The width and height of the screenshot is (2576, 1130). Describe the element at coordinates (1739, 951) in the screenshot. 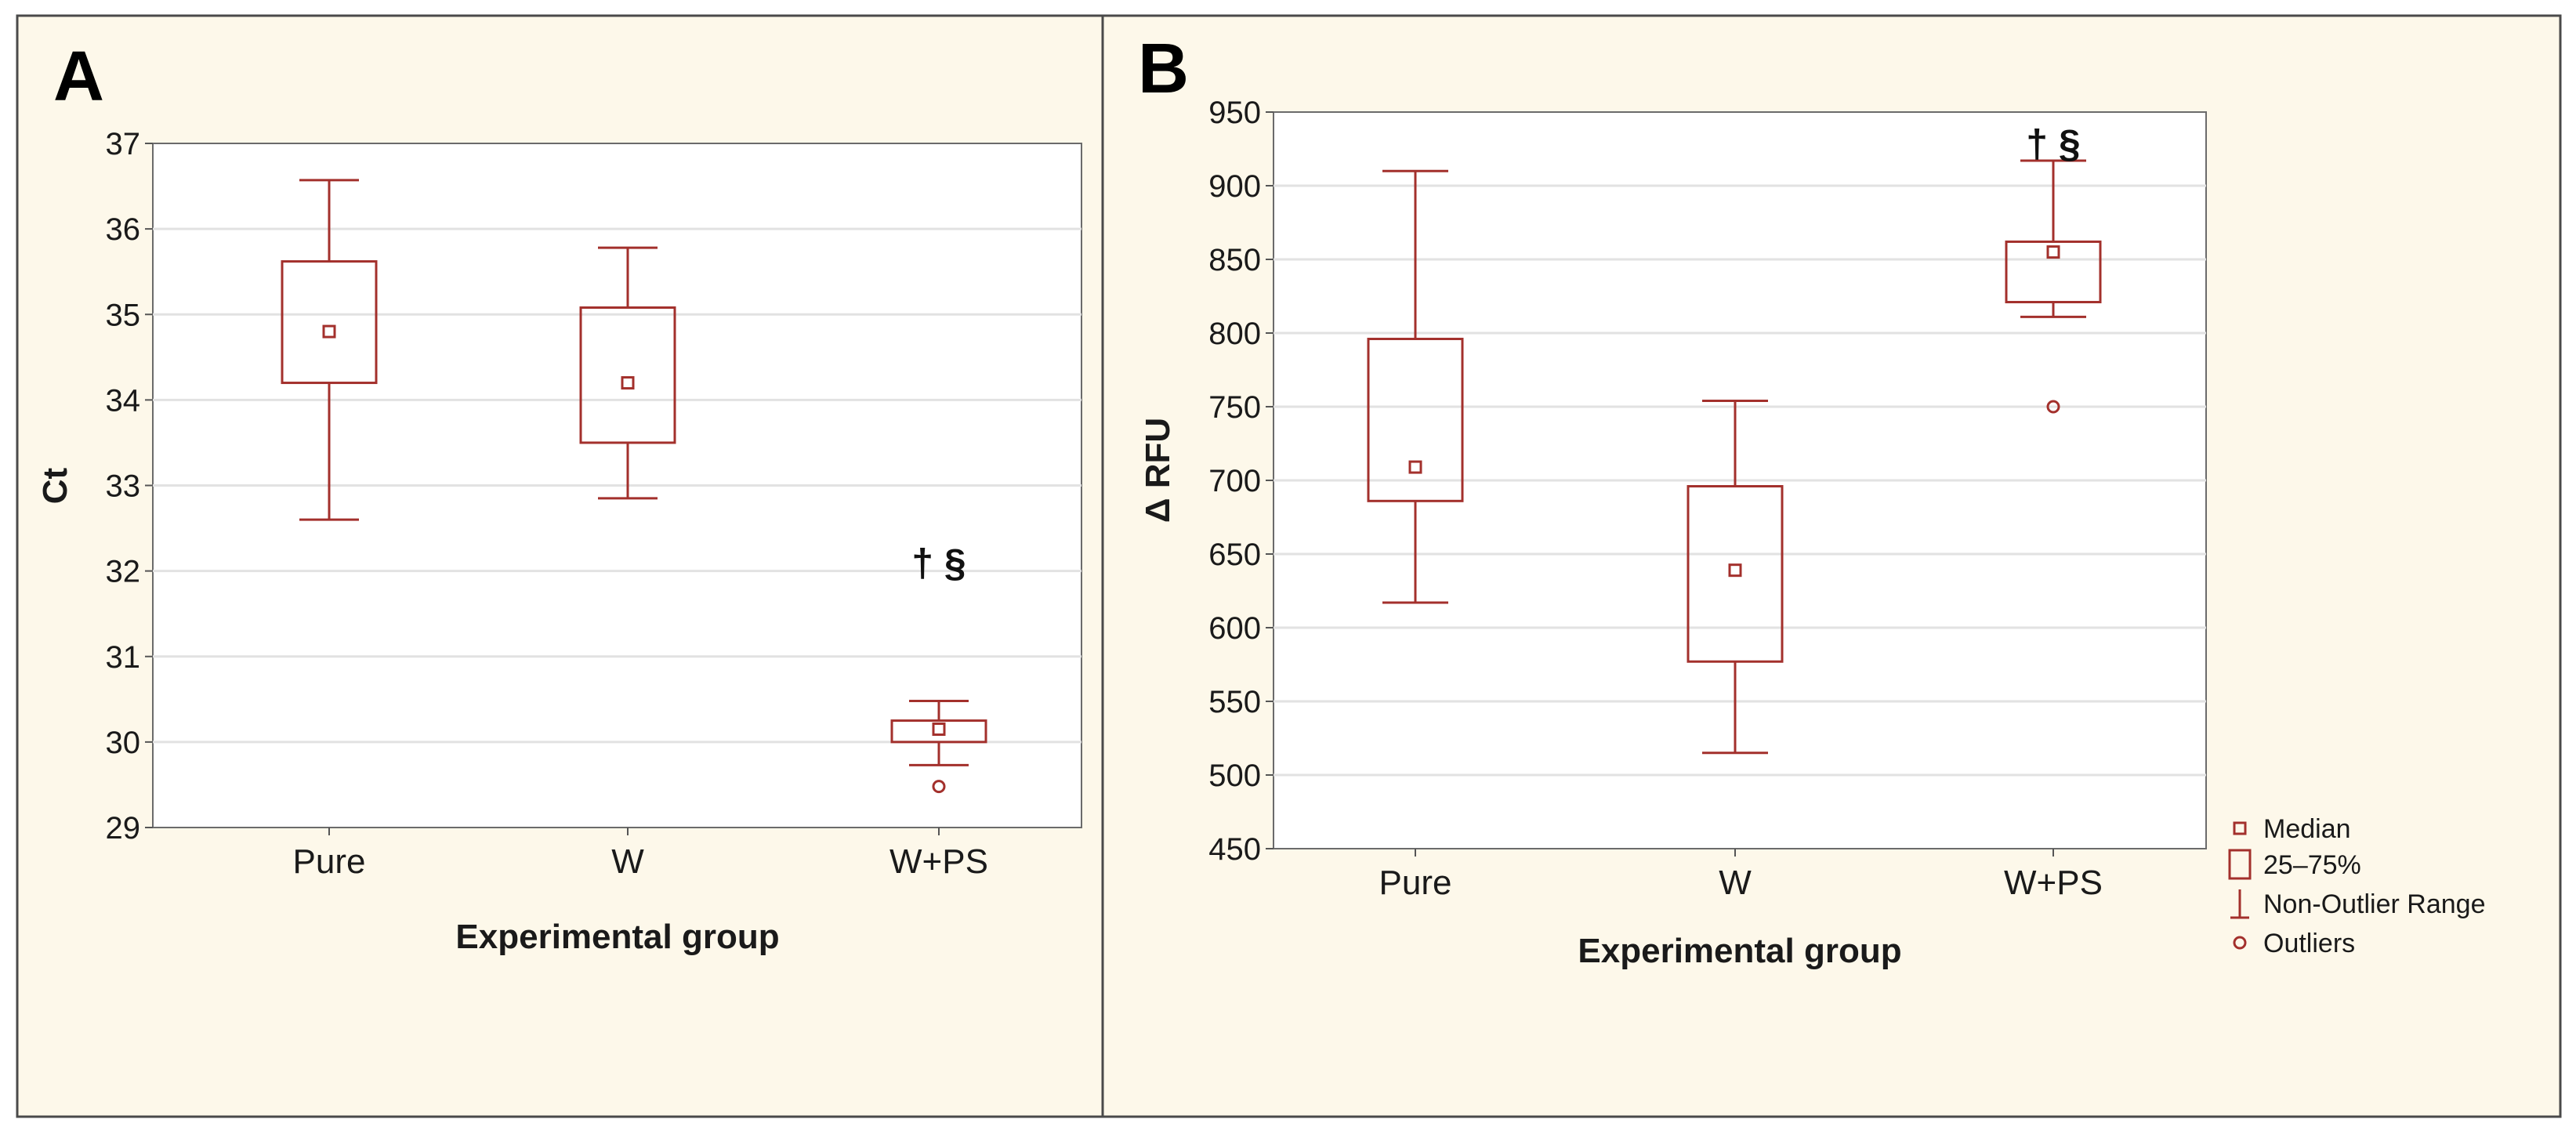

I see `panel-b-x-axis-title: Experimental group` at that location.